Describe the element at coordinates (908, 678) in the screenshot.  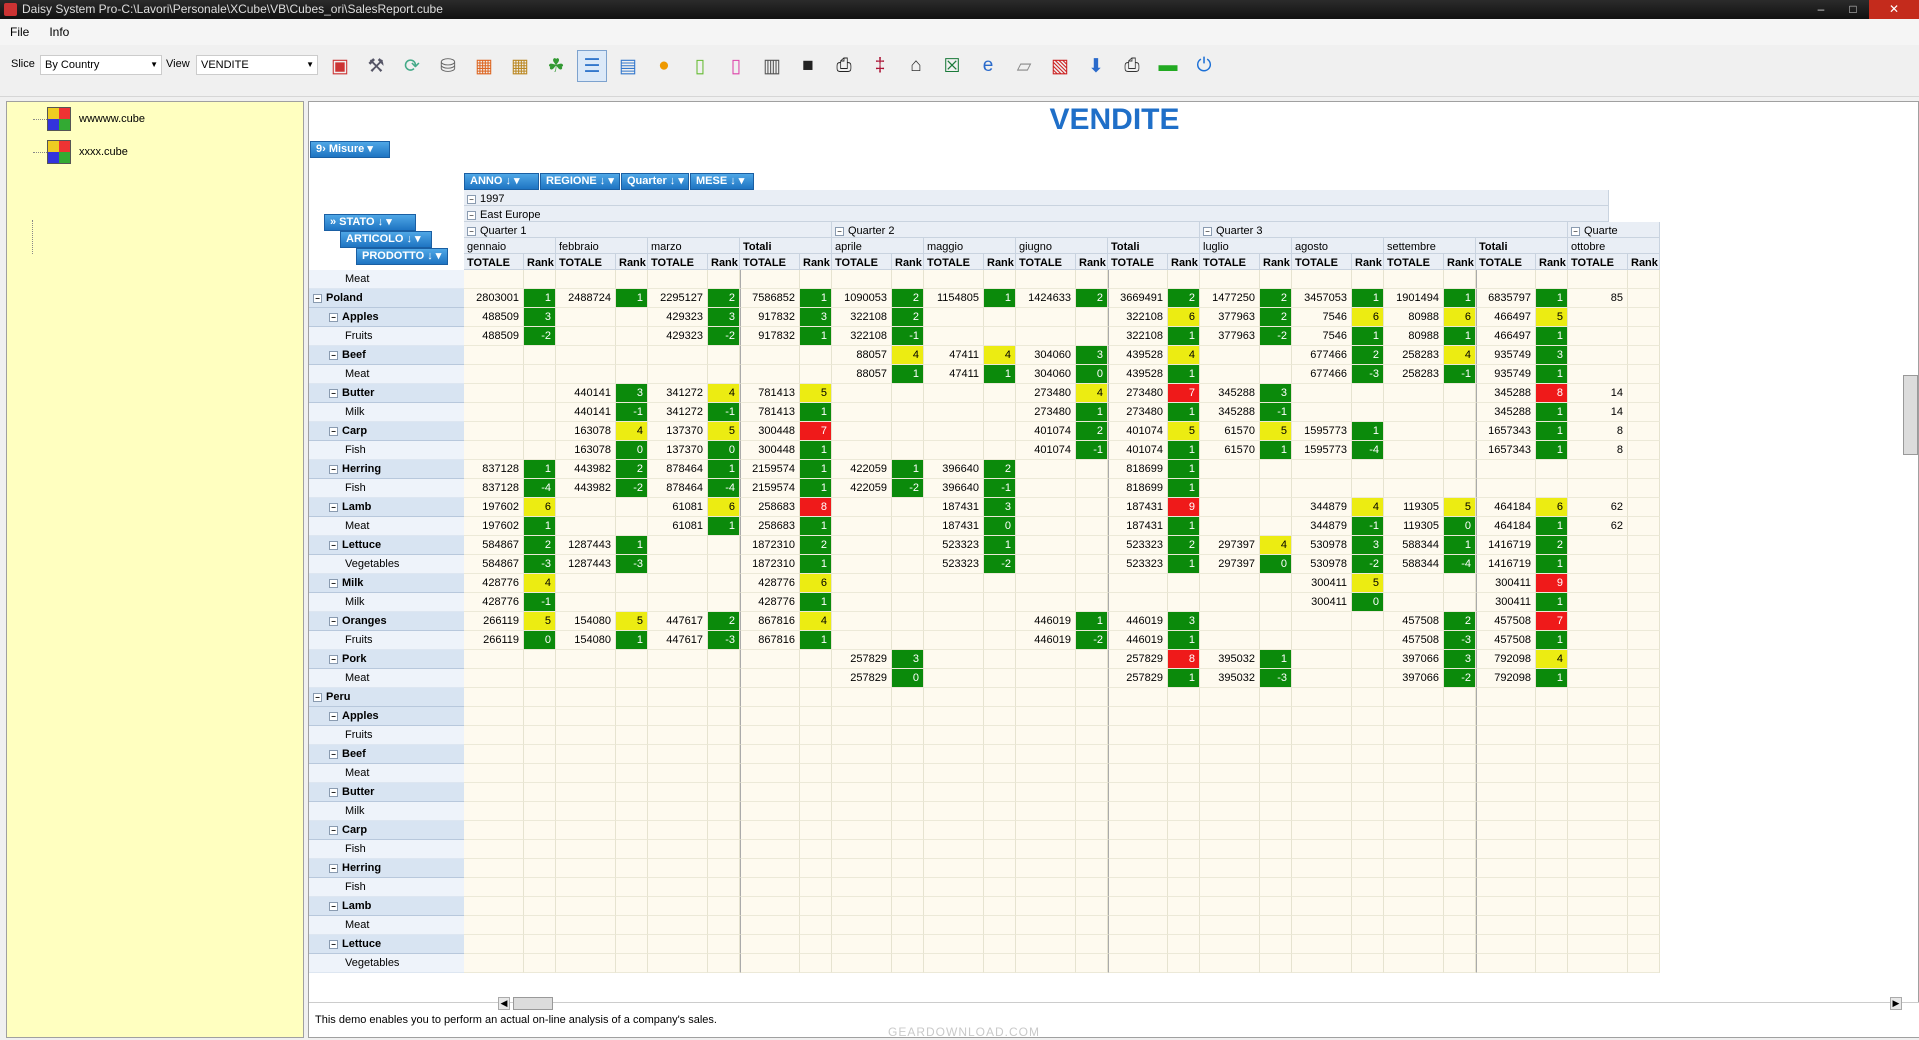
I see `rank-cell: 0` at that location.